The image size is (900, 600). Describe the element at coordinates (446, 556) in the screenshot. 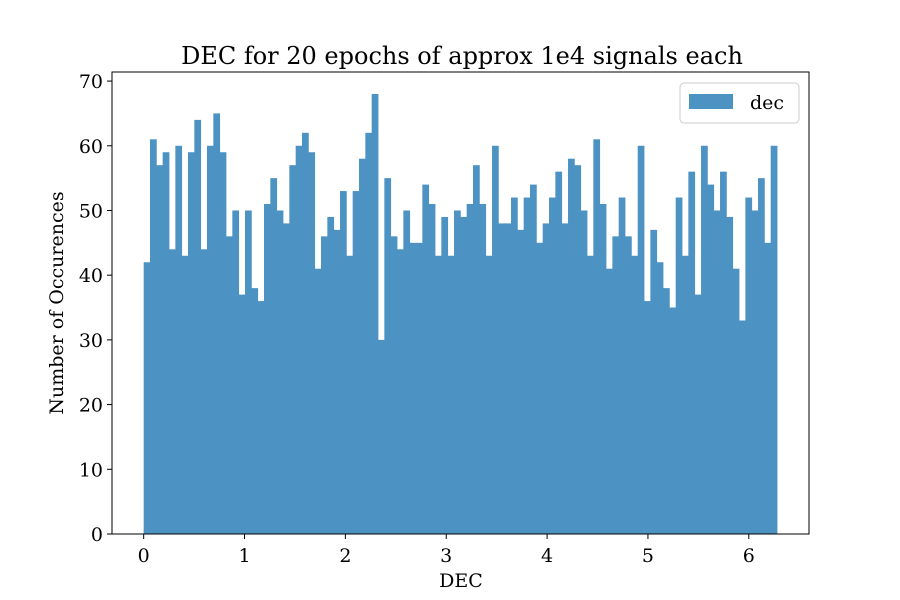

I see `x-tick-label: 3` at that location.